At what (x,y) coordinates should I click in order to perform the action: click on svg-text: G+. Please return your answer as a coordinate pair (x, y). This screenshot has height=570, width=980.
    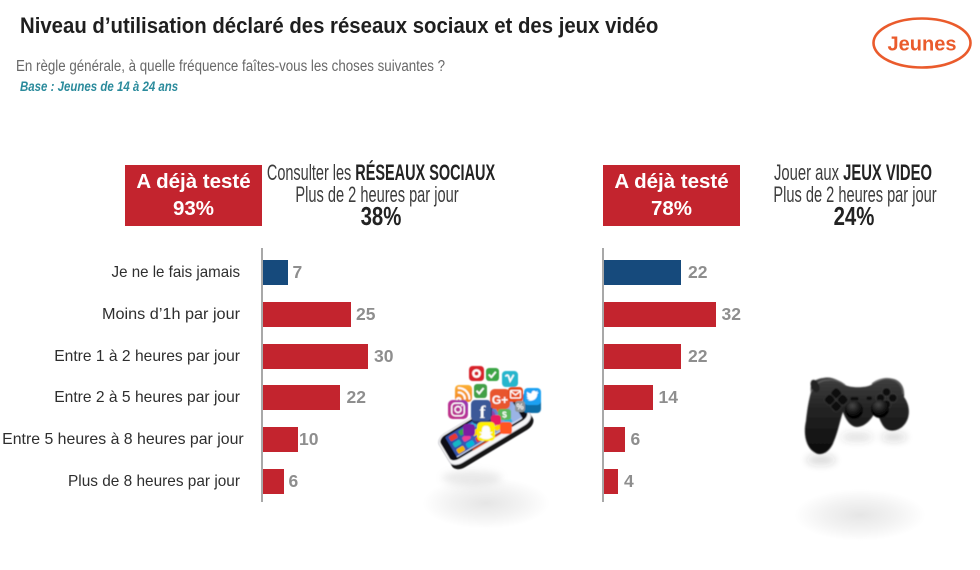
    Looking at the image, I should click on (500, 400).